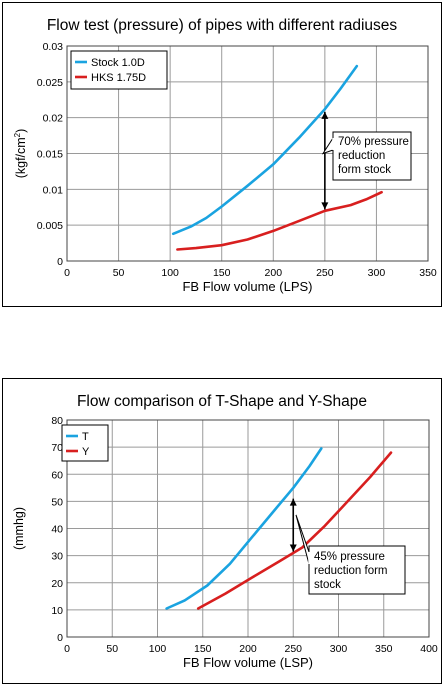 The image size is (445, 687). I want to click on callout-text: stock, so click(327, 585).